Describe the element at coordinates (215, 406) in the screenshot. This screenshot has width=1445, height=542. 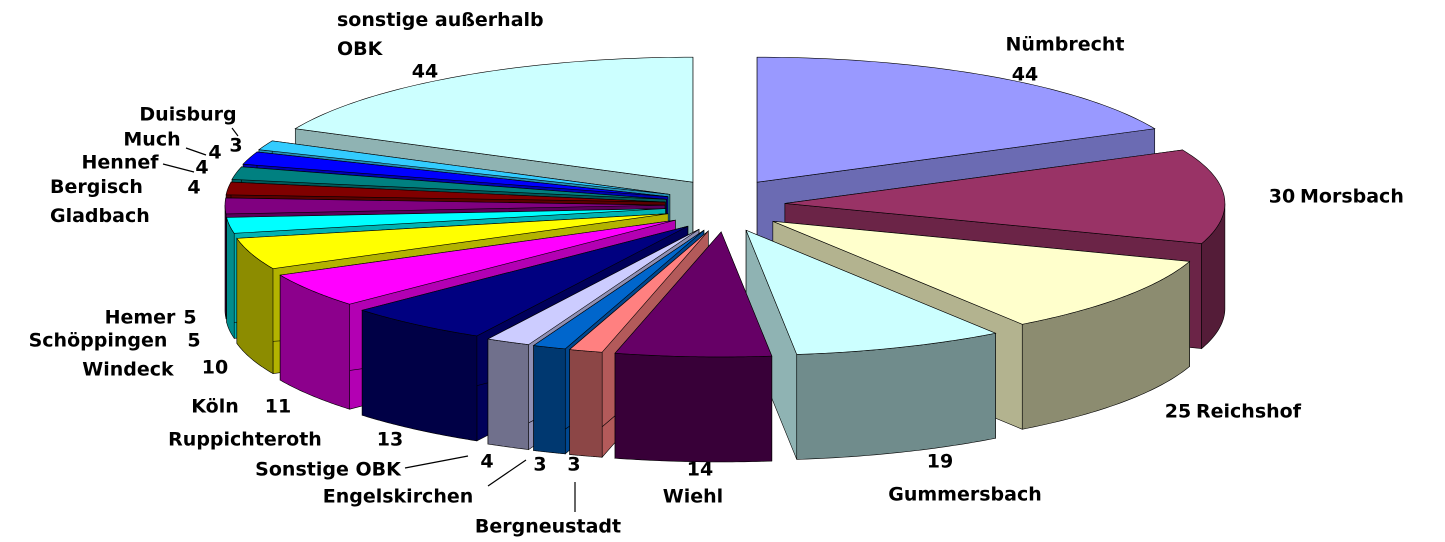
I see `slice-label: Köln` at that location.